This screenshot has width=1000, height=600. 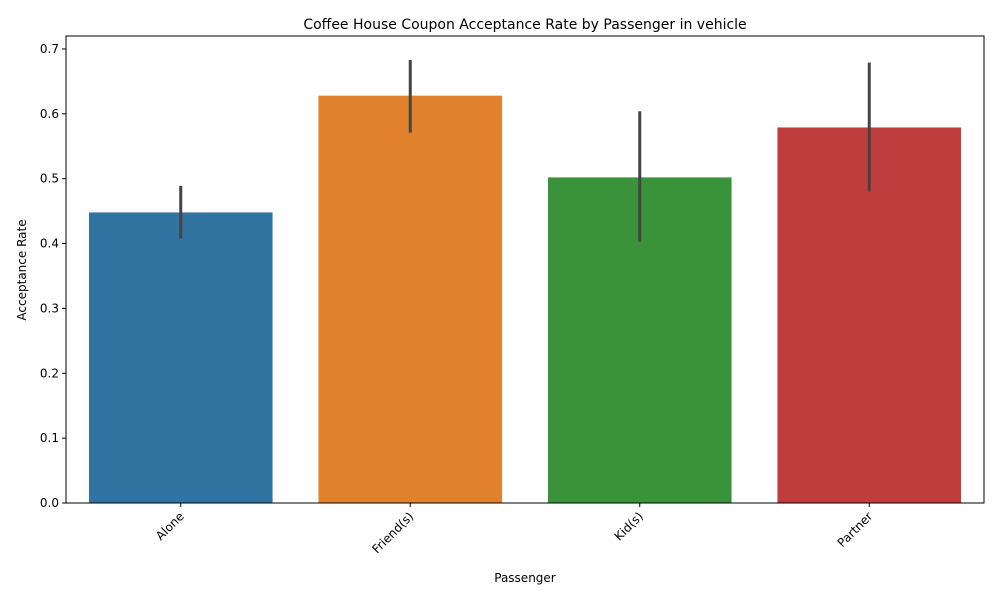 What do you see at coordinates (49, 308) in the screenshot?
I see `y-tick-label: 0.3` at bounding box center [49, 308].